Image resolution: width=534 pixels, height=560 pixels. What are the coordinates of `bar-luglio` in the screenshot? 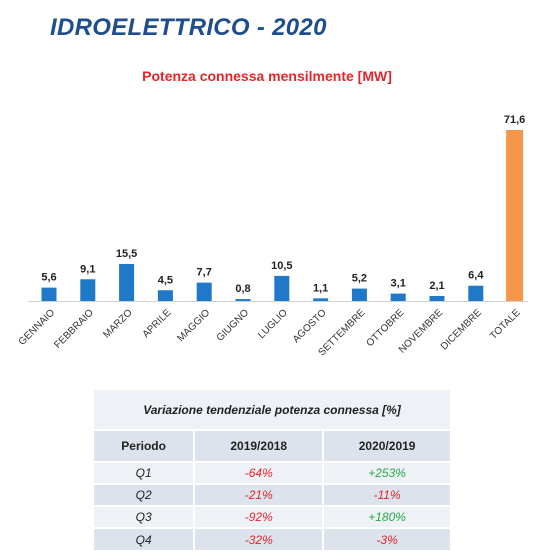 It's located at (282, 288).